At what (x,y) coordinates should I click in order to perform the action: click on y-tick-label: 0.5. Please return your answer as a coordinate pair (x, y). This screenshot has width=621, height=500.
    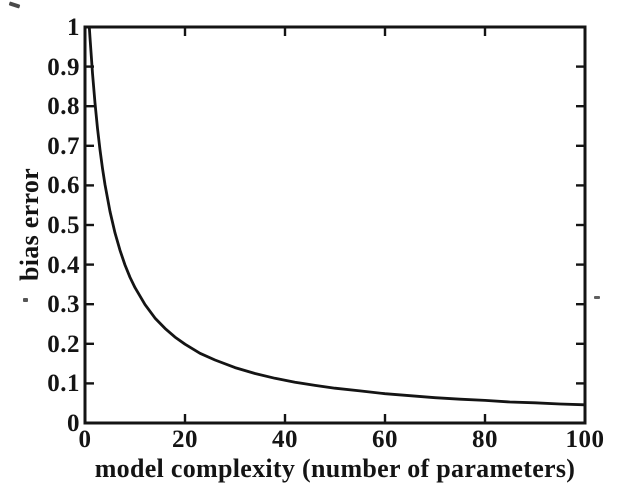
    Looking at the image, I should click on (63, 225).